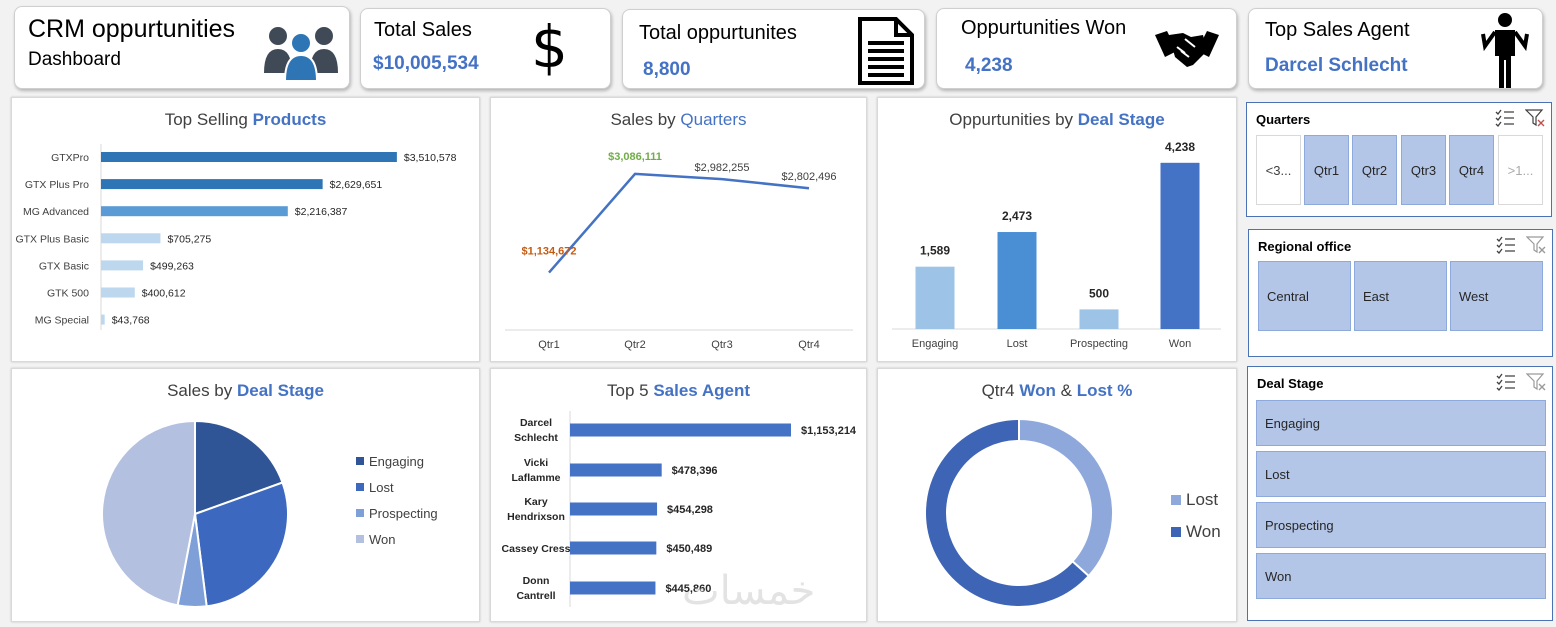  Describe the element at coordinates (829, 431) in the screenshot. I see `data-label: $1,153,214` at that location.